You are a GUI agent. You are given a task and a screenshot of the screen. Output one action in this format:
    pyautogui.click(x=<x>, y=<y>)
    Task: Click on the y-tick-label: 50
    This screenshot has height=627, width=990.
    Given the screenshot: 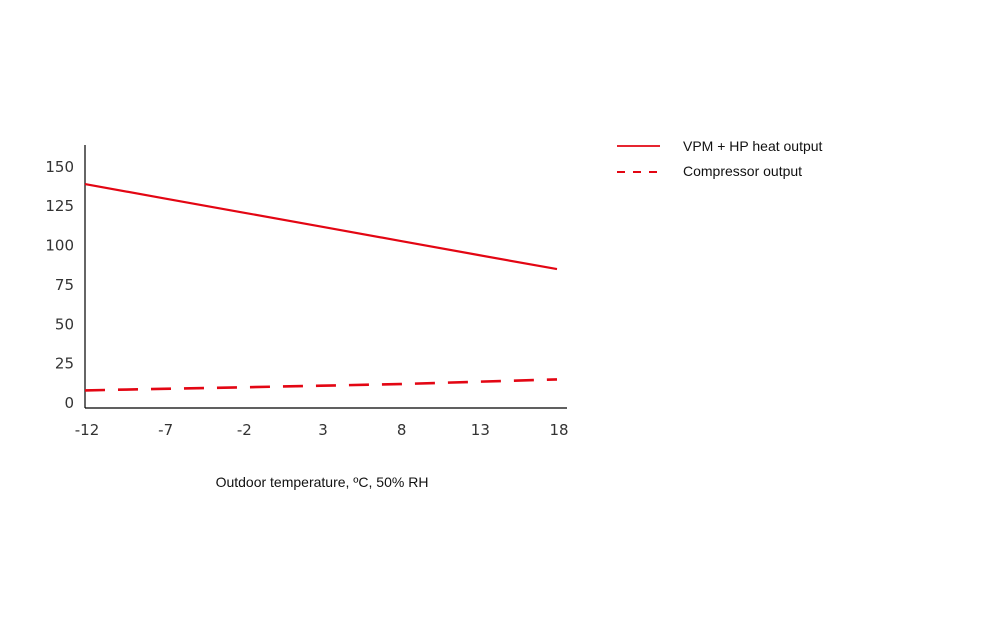 What is the action you would take?
    pyautogui.click(x=64, y=324)
    